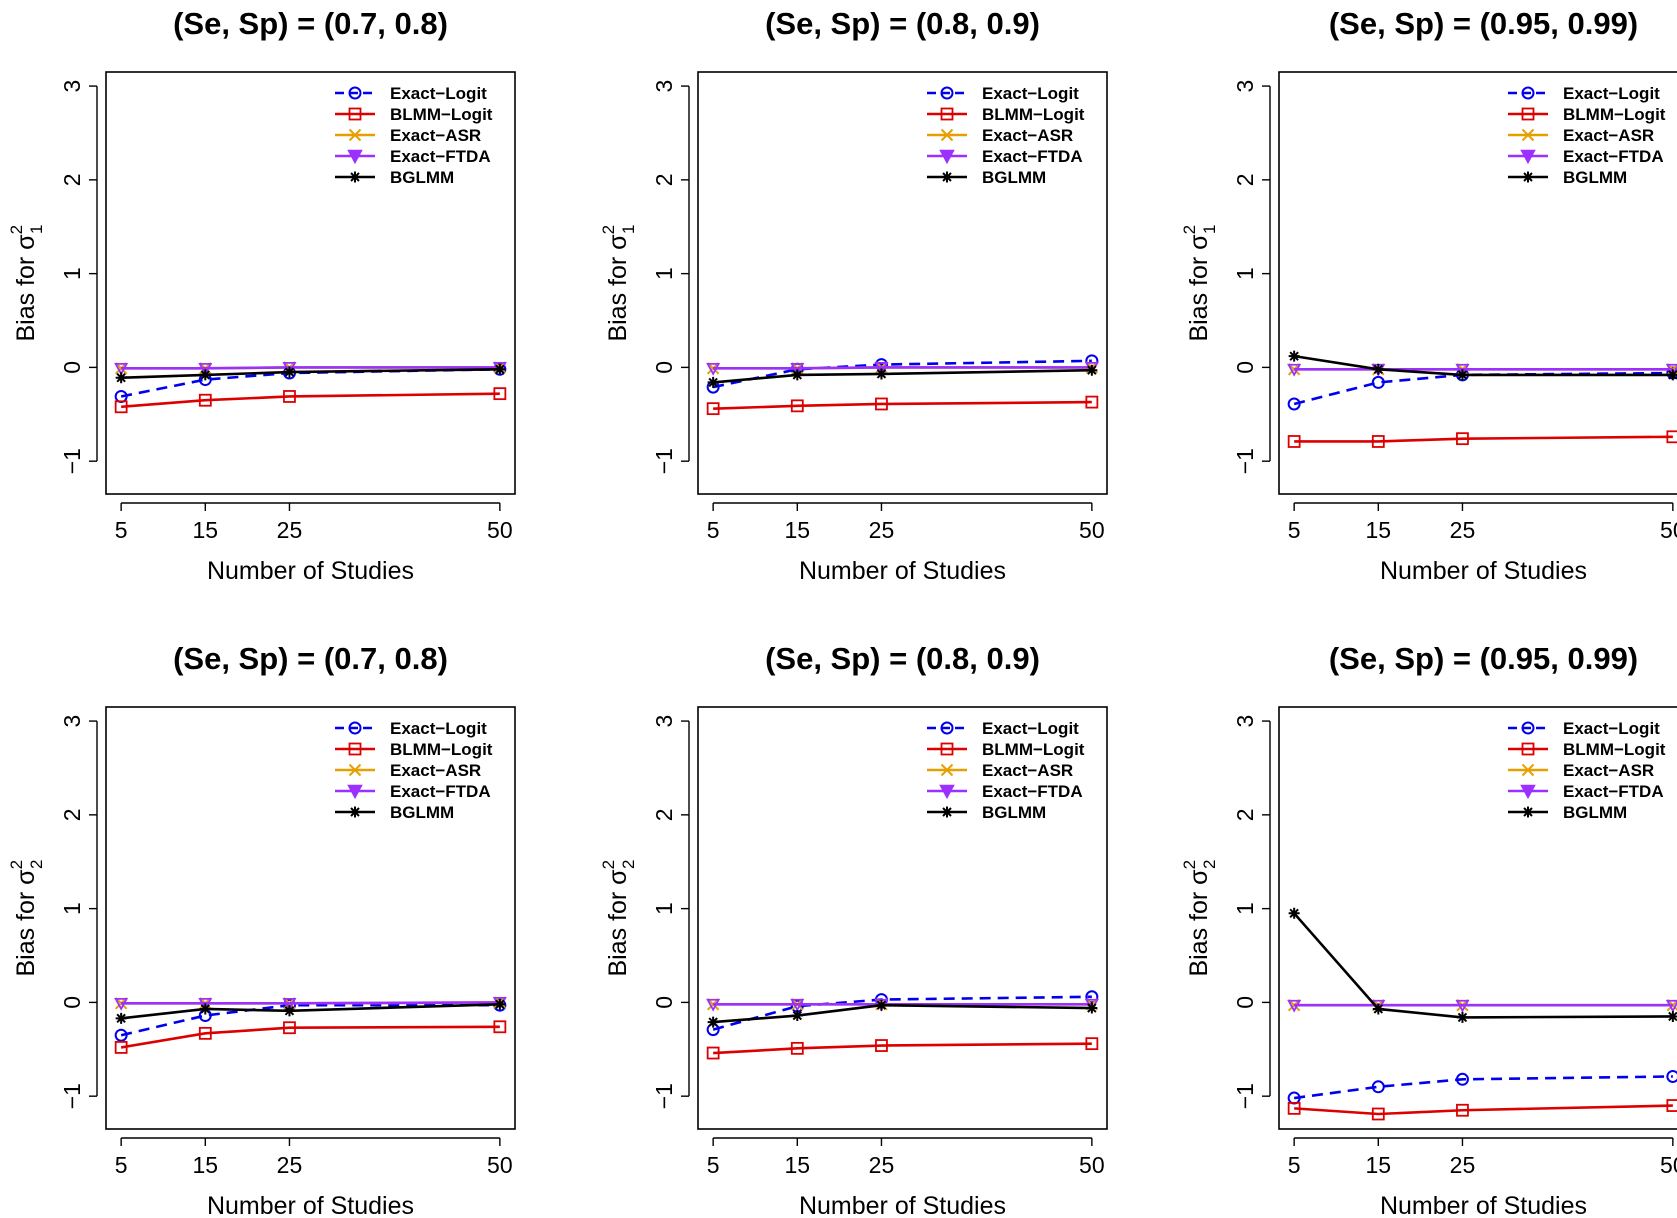  What do you see at coordinates (1245, 86) in the screenshot?
I see `y-tick-label: 3` at bounding box center [1245, 86].